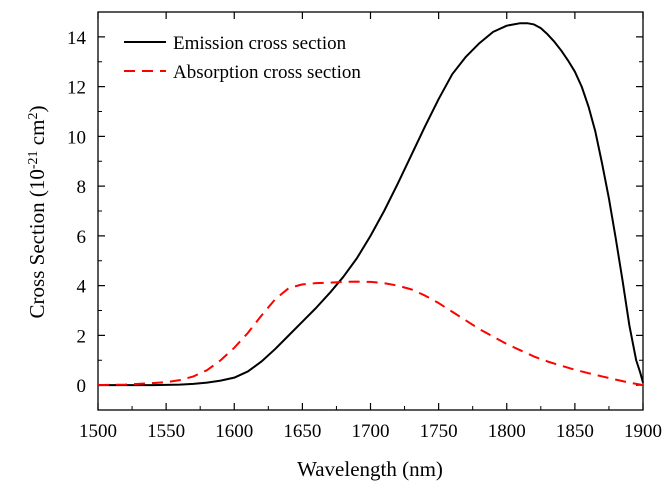 This screenshot has height=486, width=665. What do you see at coordinates (82, 187) in the screenshot?
I see `y-tick-label: 8` at bounding box center [82, 187].